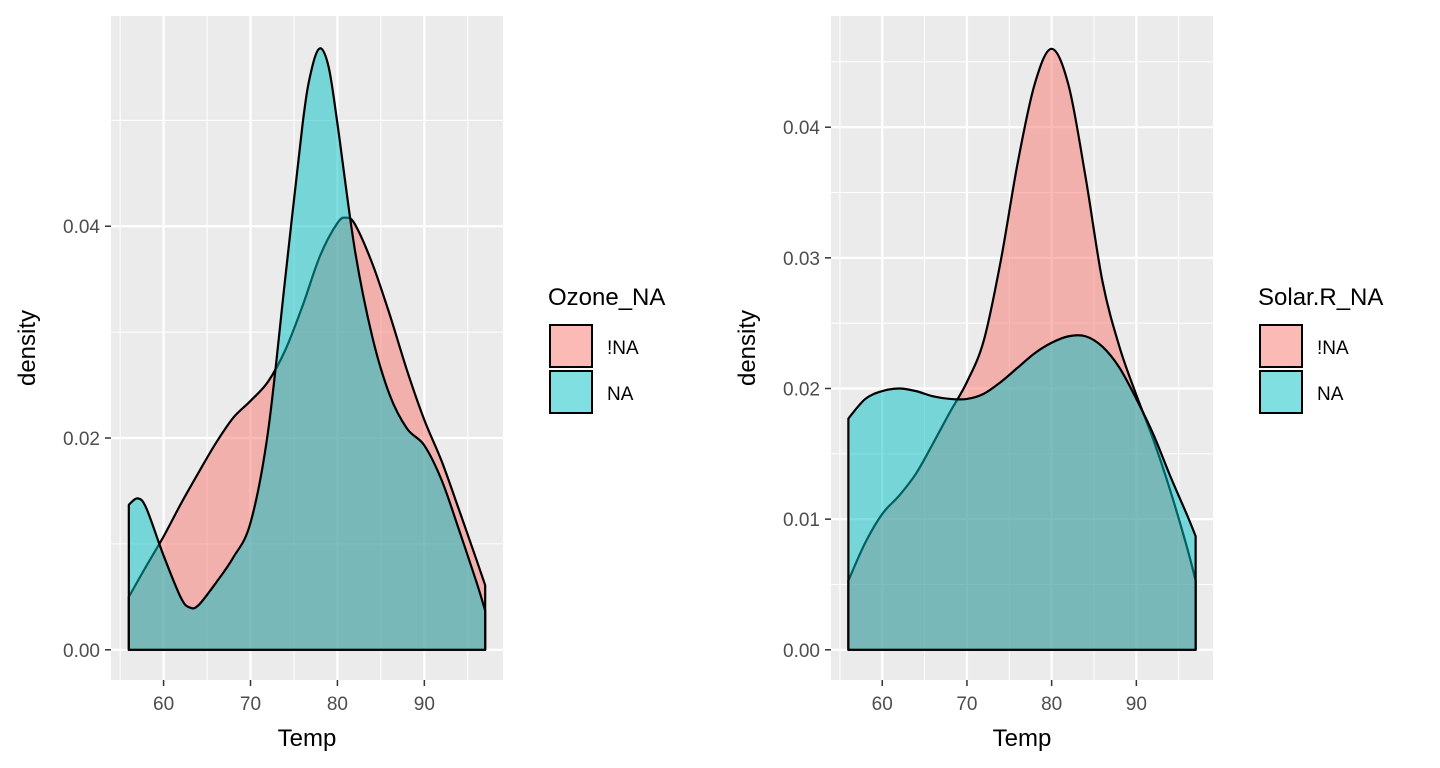  I want to click on y-tick-label: 0.03, so click(801, 259).